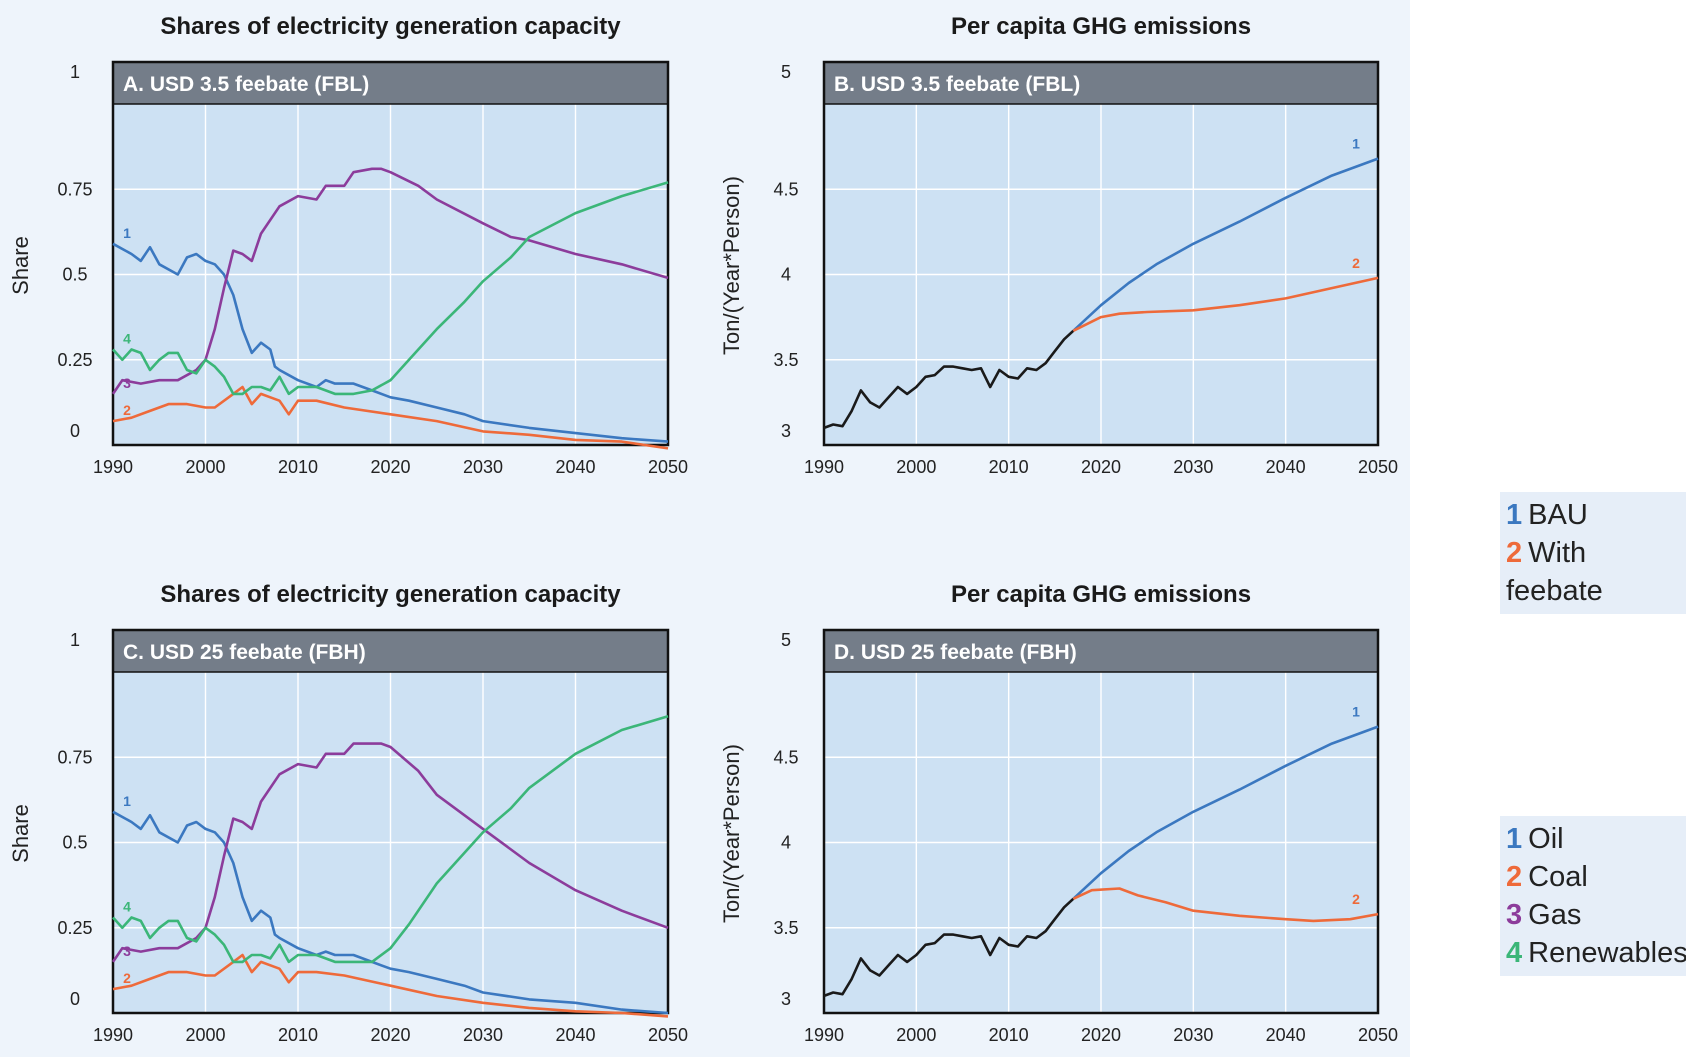  Describe the element at coordinates (785, 189) in the screenshot. I see `y-tick-label-b-3: 4.5` at that location.